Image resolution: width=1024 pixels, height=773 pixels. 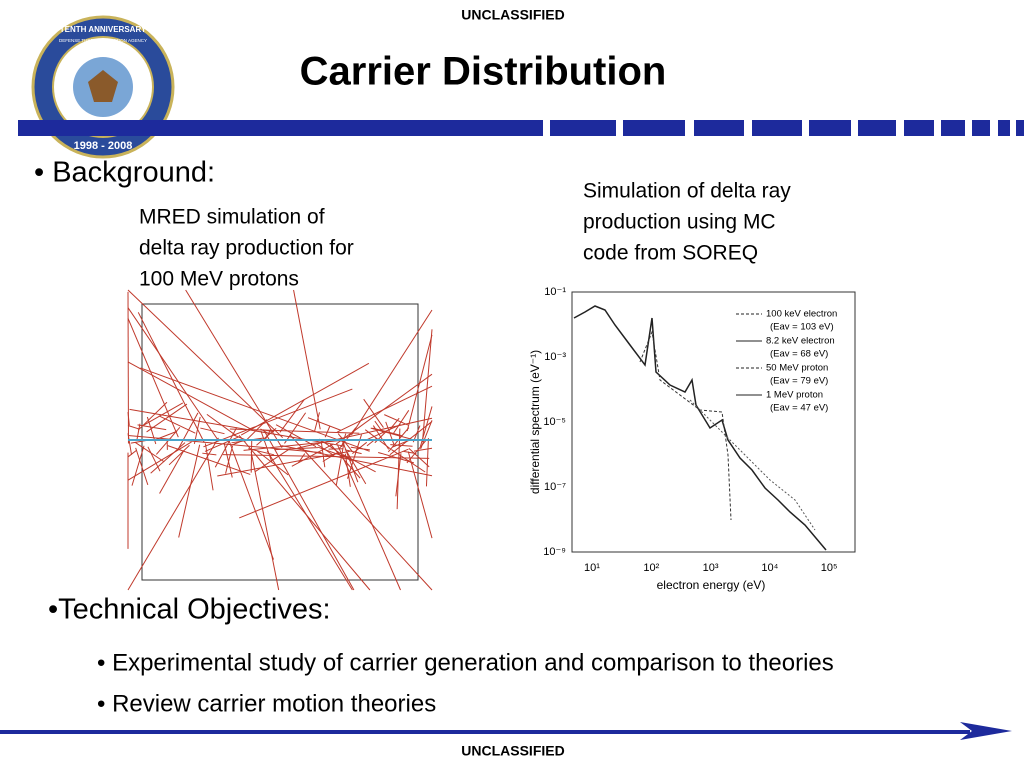 What do you see at coordinates (535, 422) in the screenshot?
I see `axis-label: differential spectrum (eV⁻¹)` at bounding box center [535, 422].